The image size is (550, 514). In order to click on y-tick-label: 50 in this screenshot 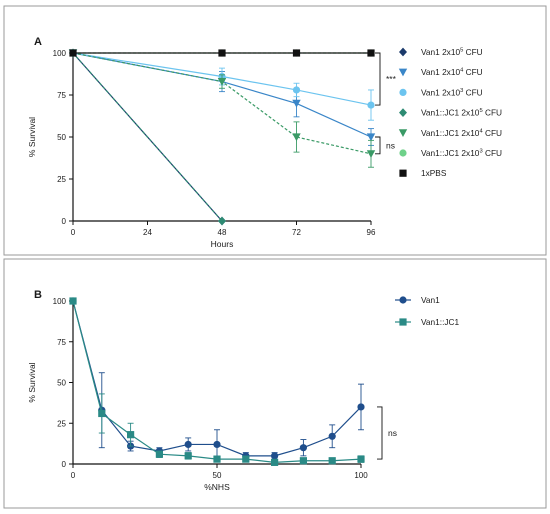, I will do `click(61, 137)`.